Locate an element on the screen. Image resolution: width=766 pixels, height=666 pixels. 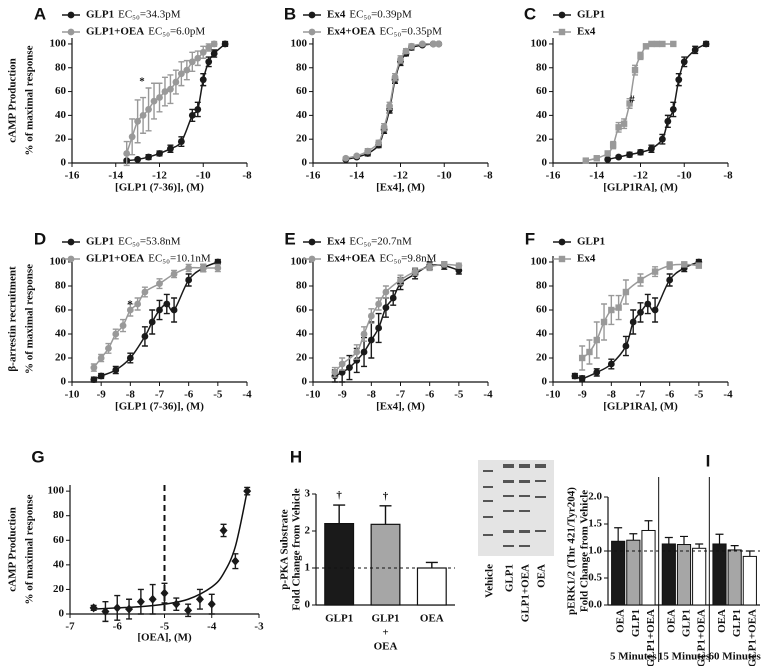
blot-lane-label: OEA is located at coordinates (542, 576).